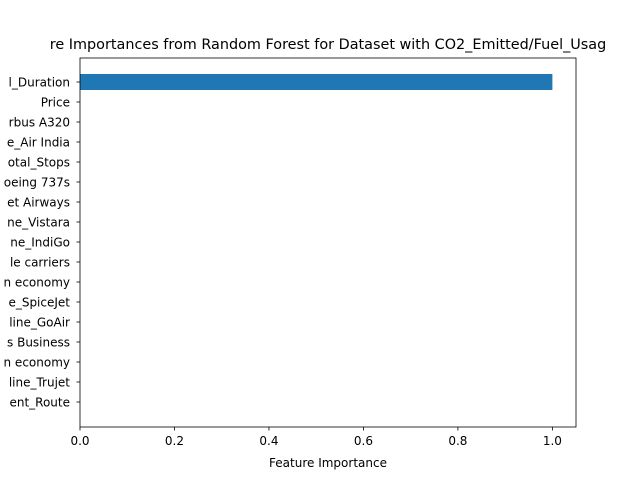 The image size is (640, 480). I want to click on x-axis-label: Feature Importance, so click(328, 463).